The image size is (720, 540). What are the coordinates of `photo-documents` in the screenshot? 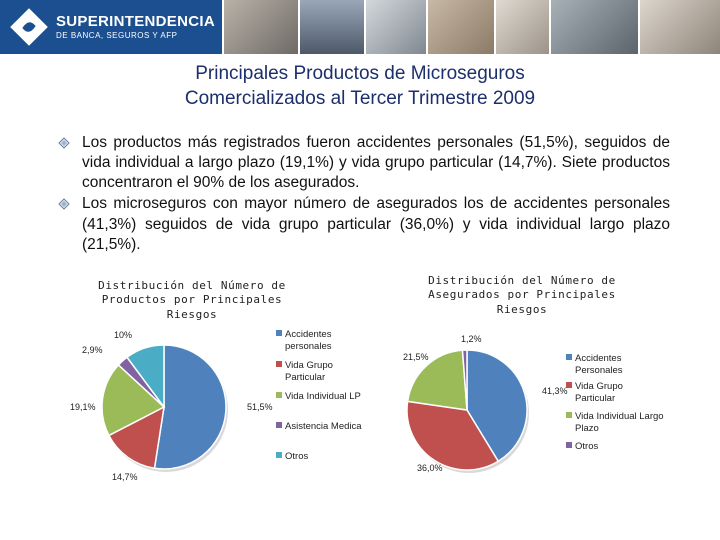 It's located at (521, 27).